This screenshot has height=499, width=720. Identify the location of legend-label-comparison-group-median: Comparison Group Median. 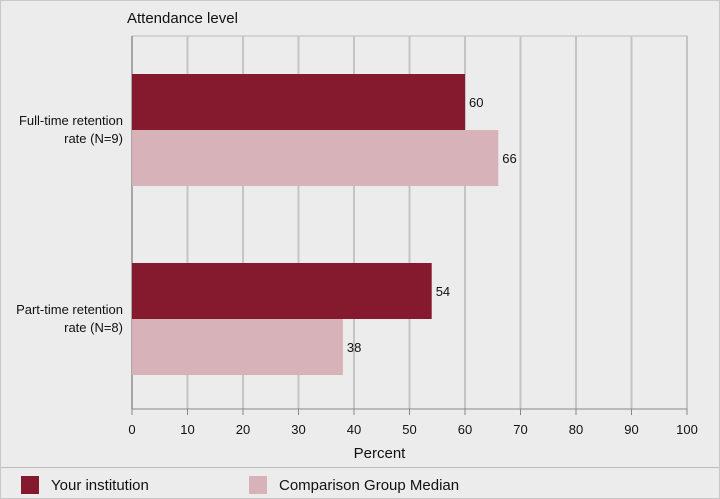
(369, 485).